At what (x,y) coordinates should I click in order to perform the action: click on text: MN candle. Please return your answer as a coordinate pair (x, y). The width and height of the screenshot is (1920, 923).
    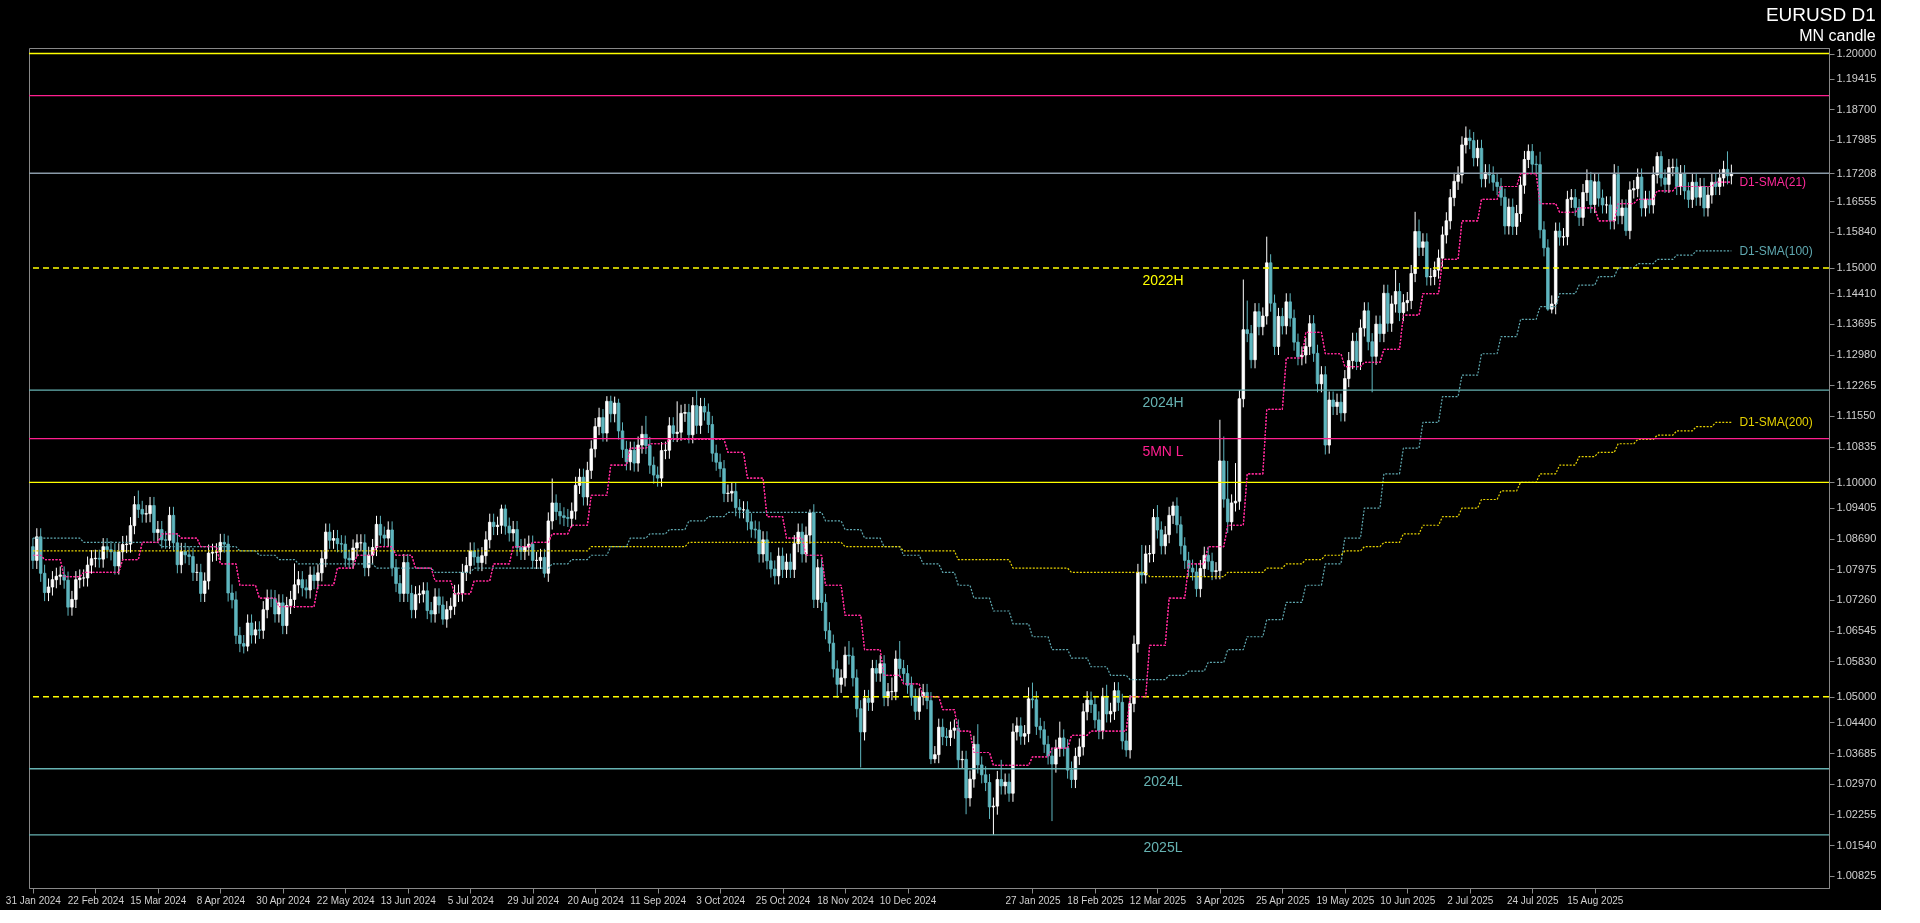
    Looking at the image, I should click on (1837, 35).